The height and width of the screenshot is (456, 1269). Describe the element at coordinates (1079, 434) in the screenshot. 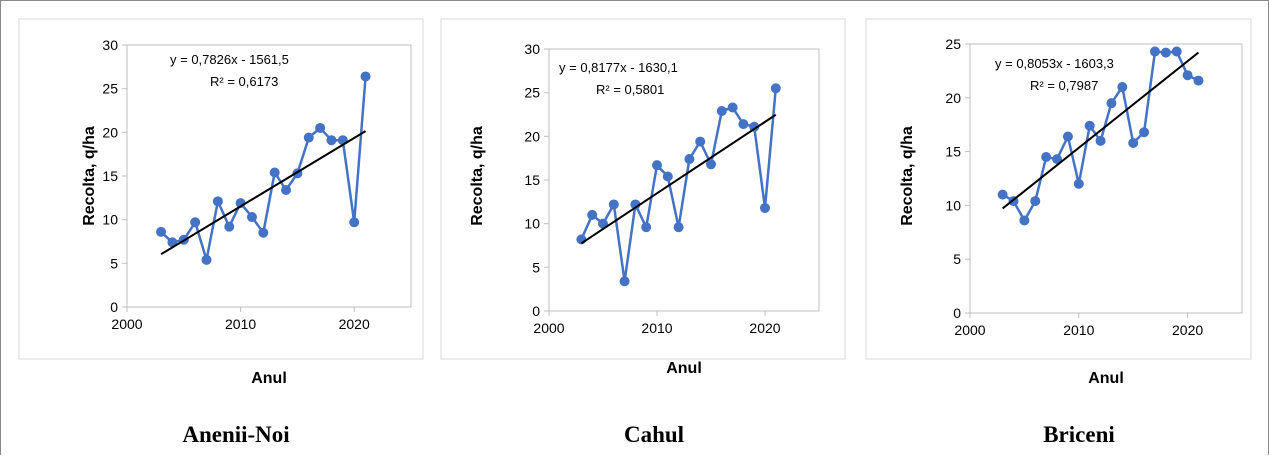

I see `chart-caption: Briceni` at that location.